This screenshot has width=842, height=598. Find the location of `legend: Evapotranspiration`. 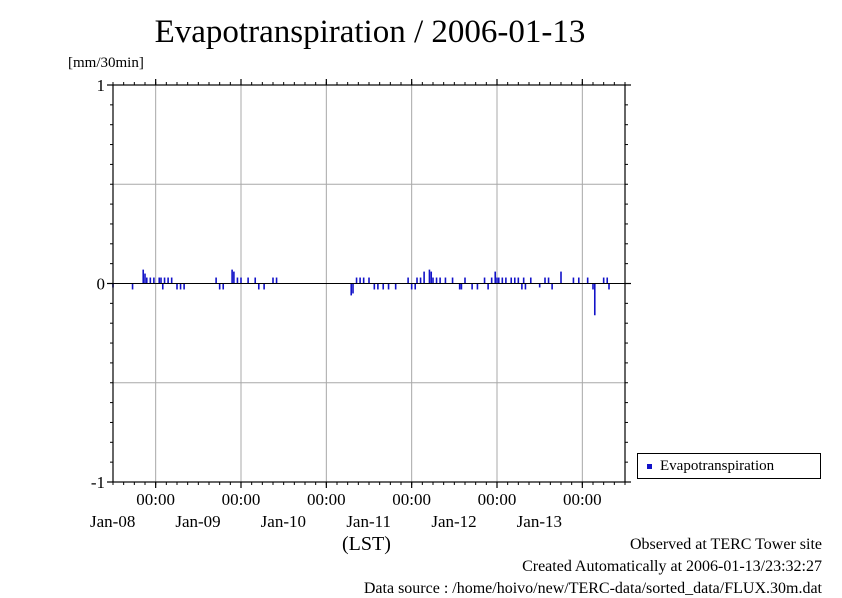

legend: Evapotranspiration is located at coordinates (729, 466).